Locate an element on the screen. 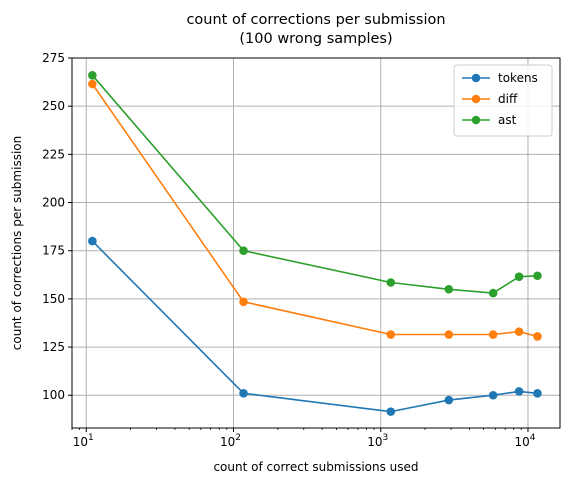 This screenshot has width=575, height=485. legend: tokens diff ast is located at coordinates (503, 100).